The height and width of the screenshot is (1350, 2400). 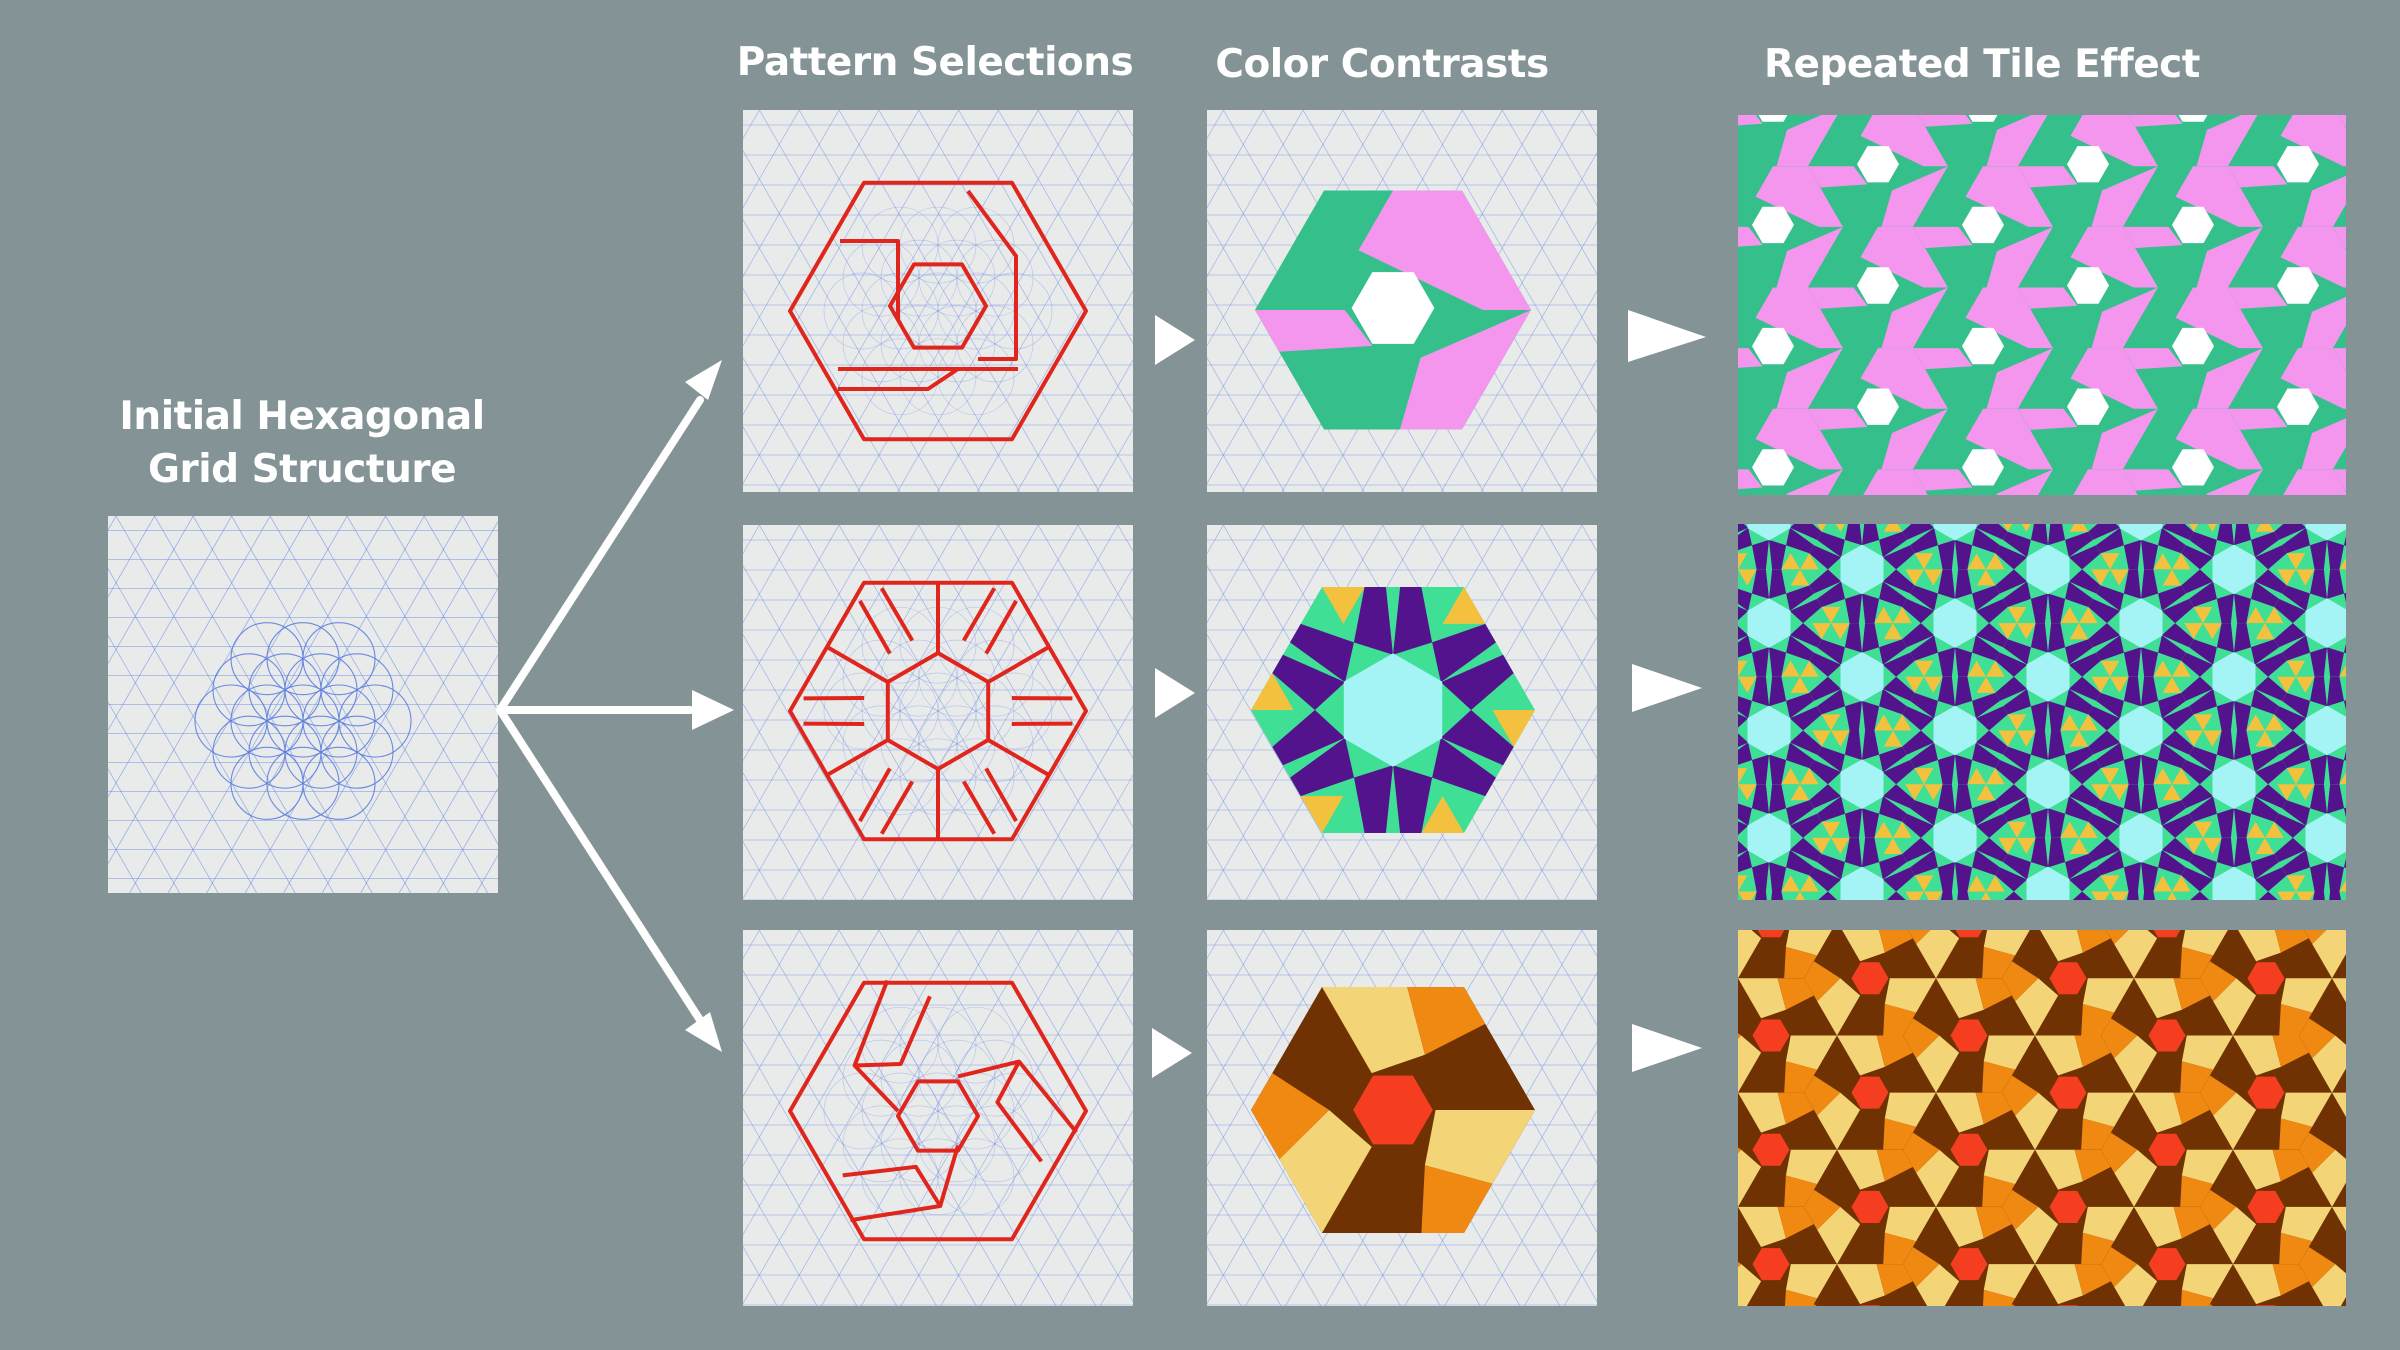 What do you see at coordinates (938, 711) in the screenshot?
I see `pattern-outer-hexagon` at bounding box center [938, 711].